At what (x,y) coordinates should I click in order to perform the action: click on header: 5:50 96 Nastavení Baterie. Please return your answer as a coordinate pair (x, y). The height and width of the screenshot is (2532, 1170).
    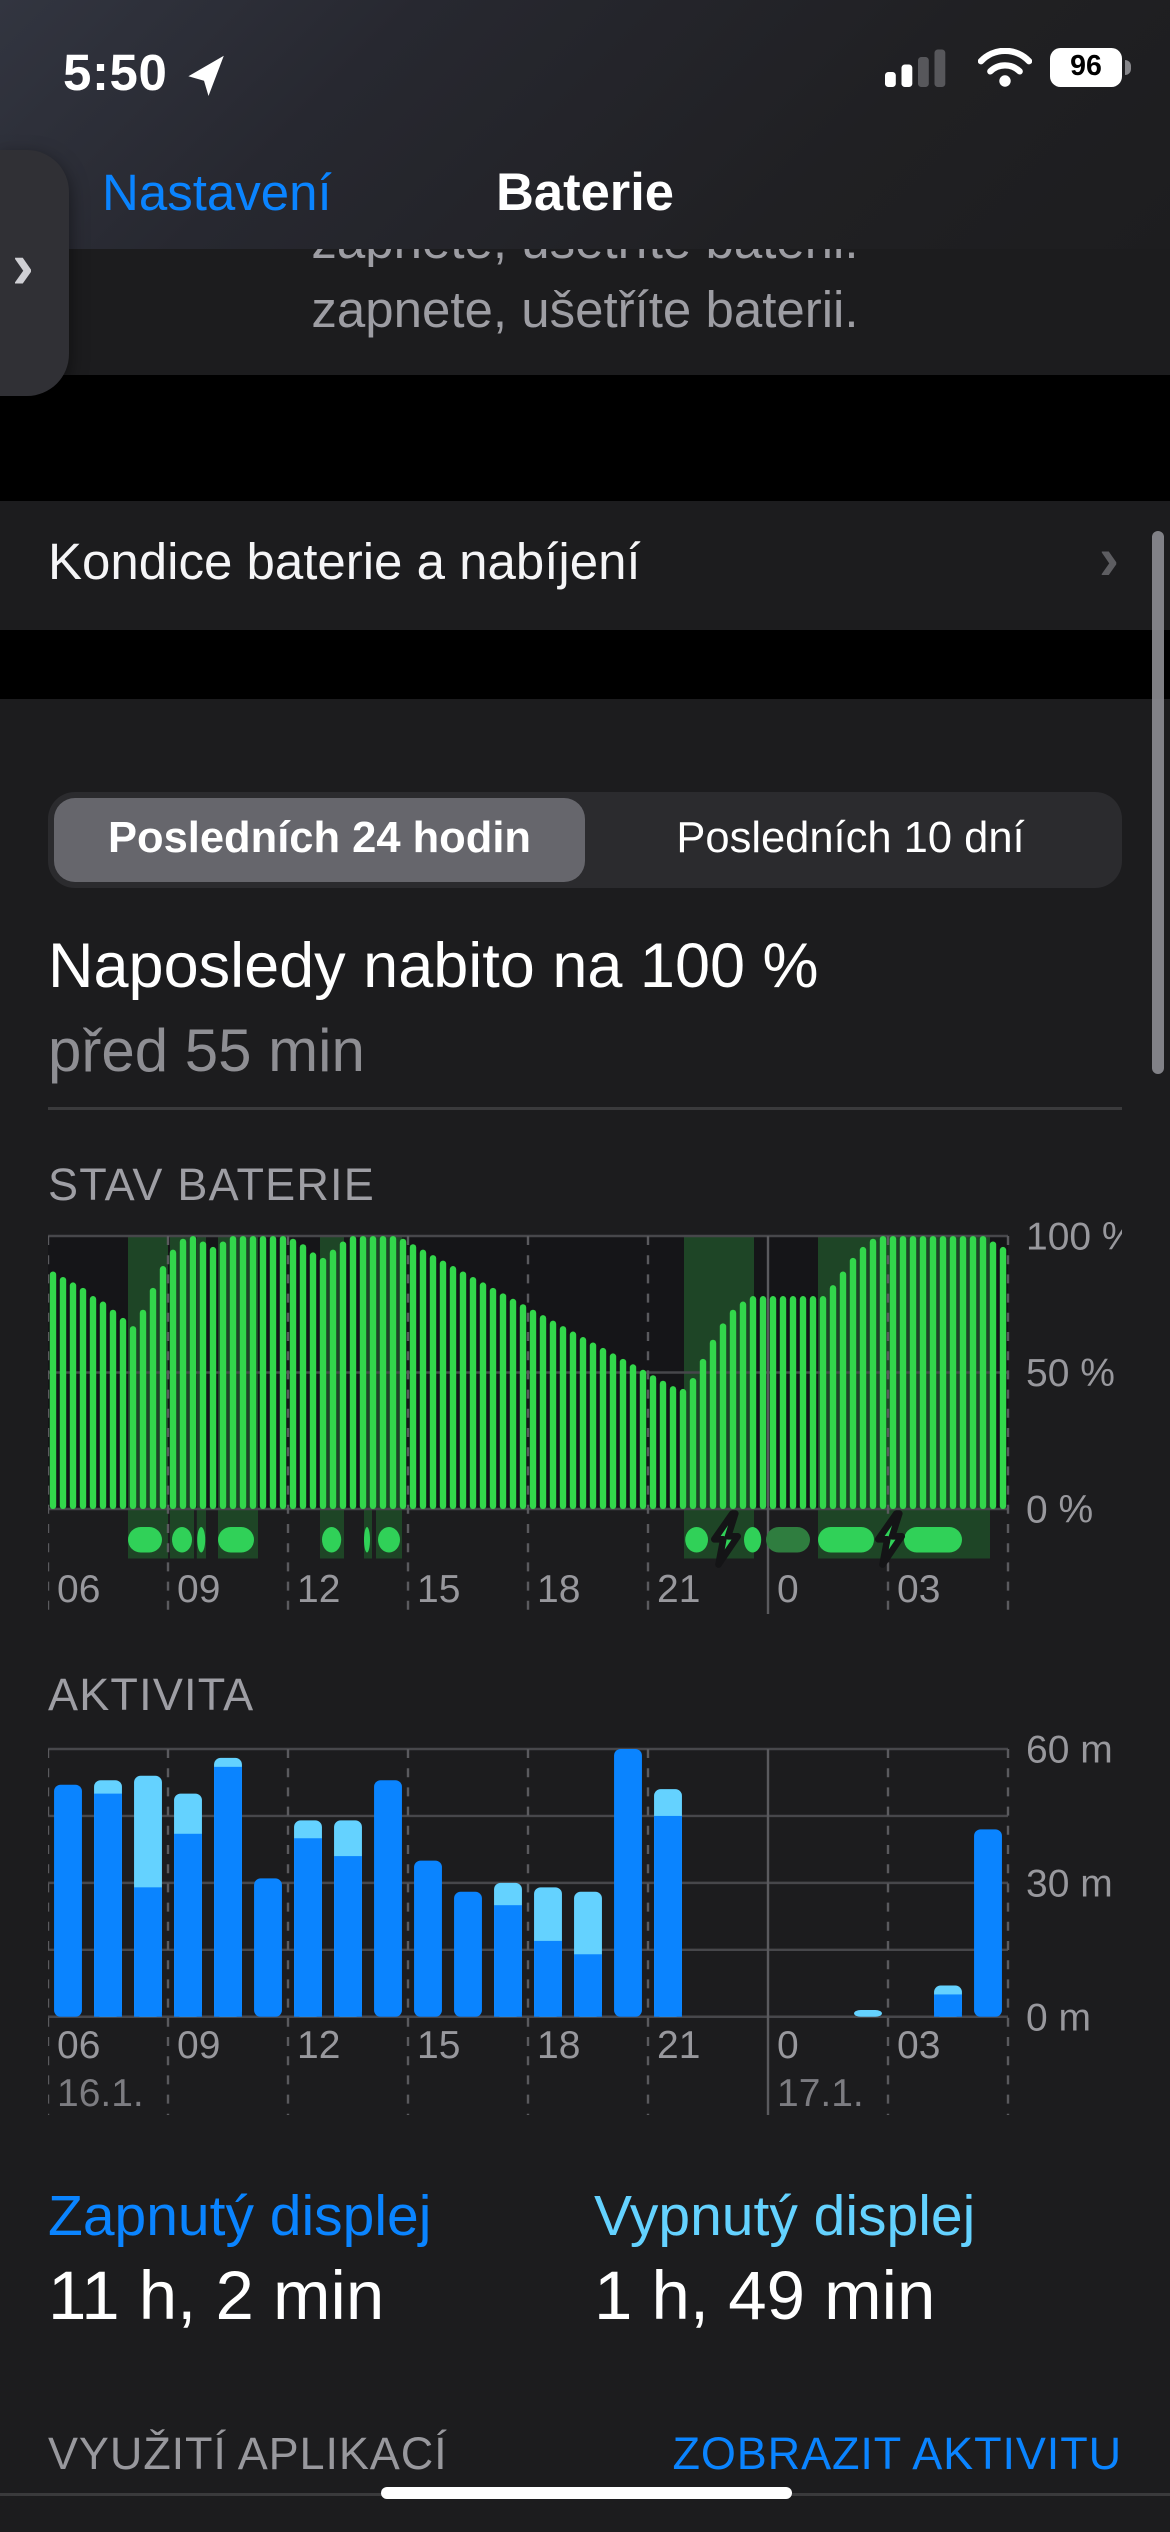
    Looking at the image, I should click on (585, 124).